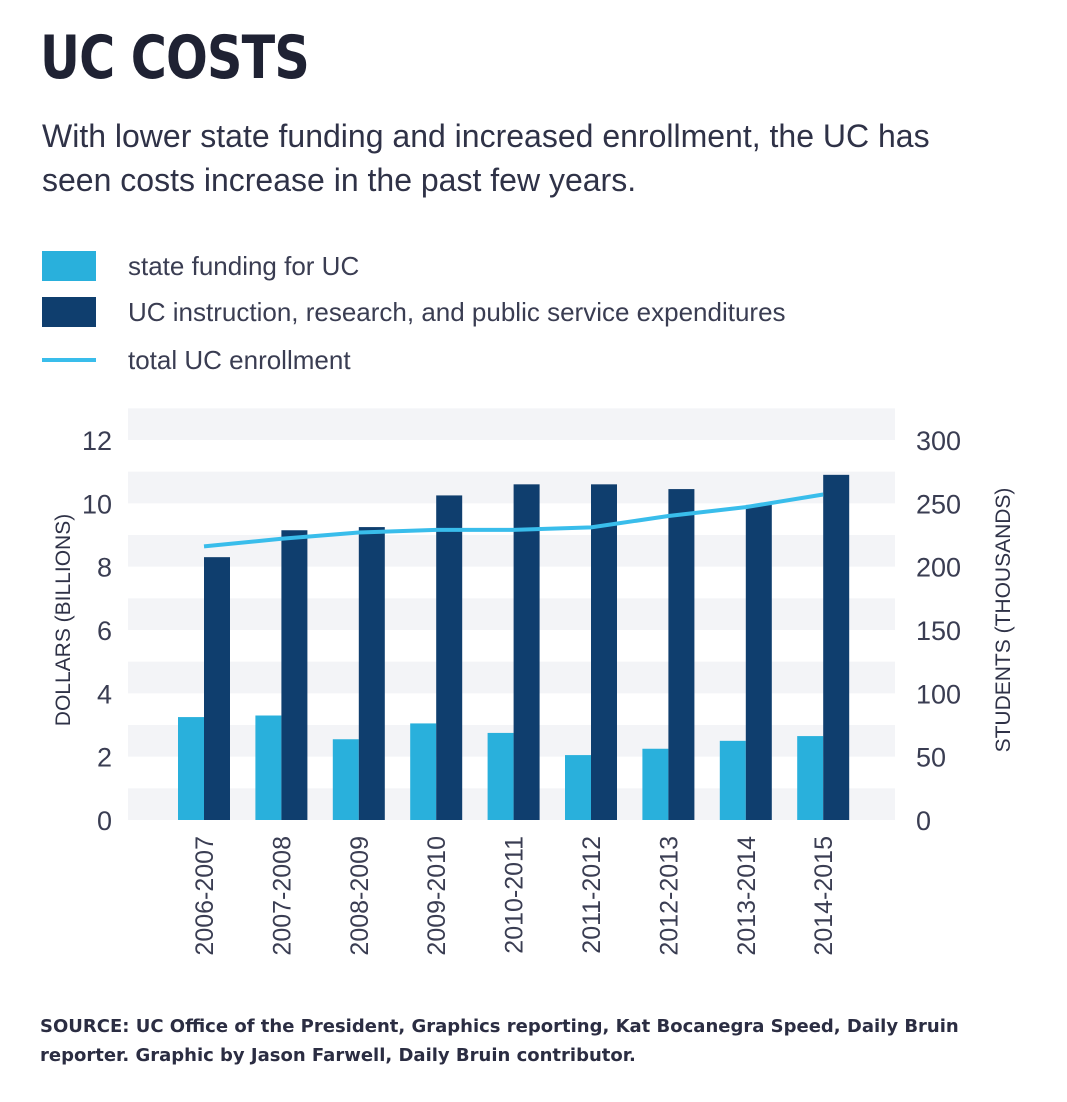 This screenshot has width=1067, height=1102. What do you see at coordinates (931, 758) in the screenshot?
I see `y-tick-right: 50` at bounding box center [931, 758].